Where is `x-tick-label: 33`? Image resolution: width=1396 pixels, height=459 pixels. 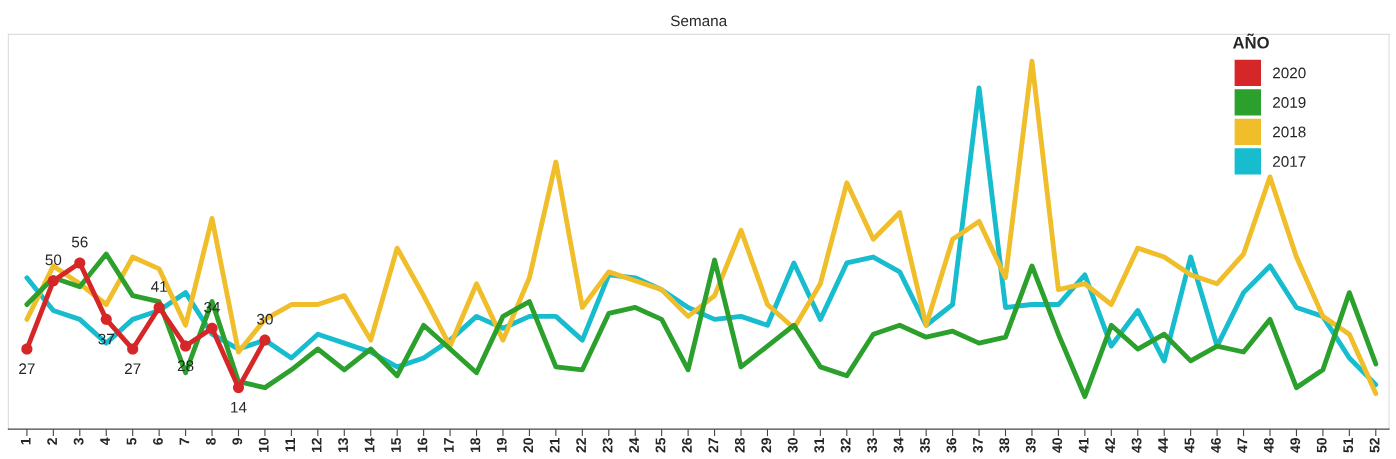 x-tick-label: 33 is located at coordinates (872, 445).